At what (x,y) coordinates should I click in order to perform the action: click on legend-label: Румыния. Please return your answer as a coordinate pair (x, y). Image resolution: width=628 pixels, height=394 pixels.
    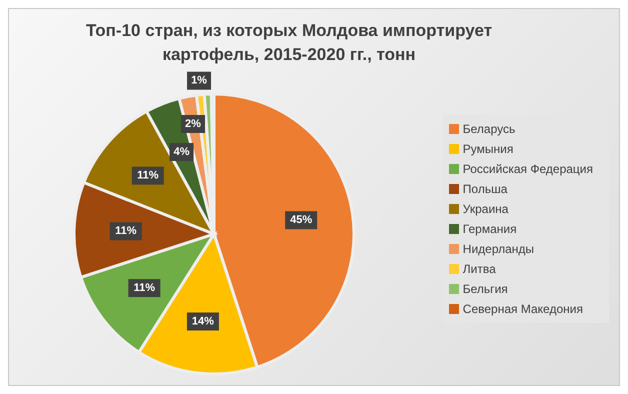
    Looking at the image, I should click on (488, 149).